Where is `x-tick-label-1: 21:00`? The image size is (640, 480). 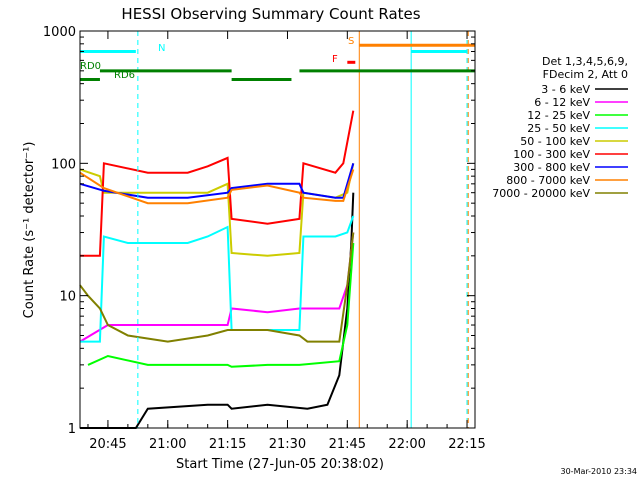 x-tick-label-1: 21:00 is located at coordinates (167, 444).